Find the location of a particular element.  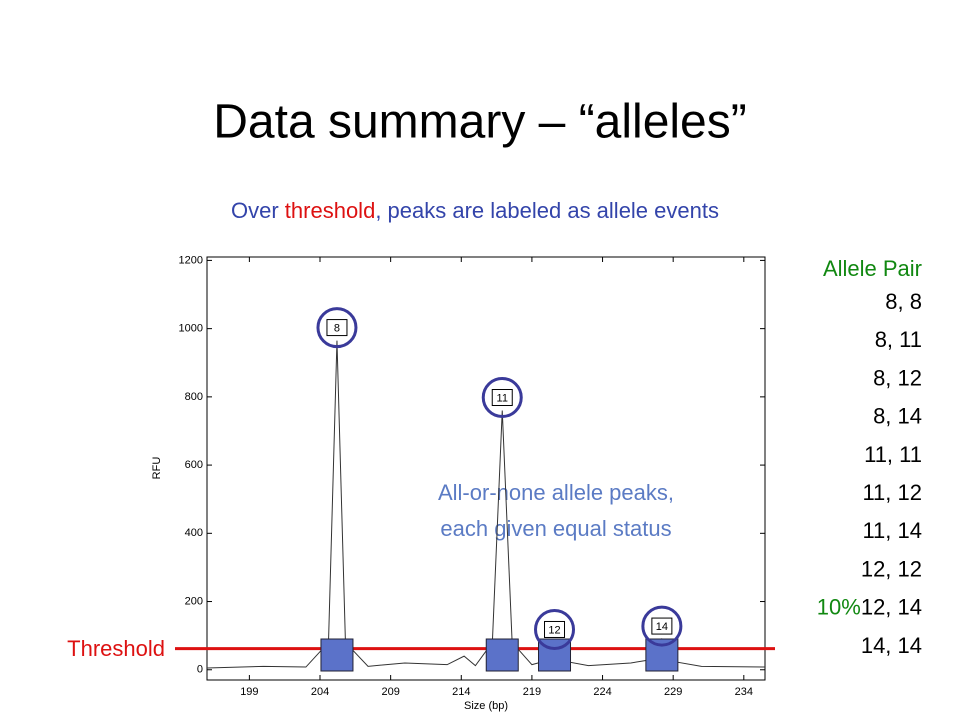

peak-label: 8 is located at coordinates (337, 328).